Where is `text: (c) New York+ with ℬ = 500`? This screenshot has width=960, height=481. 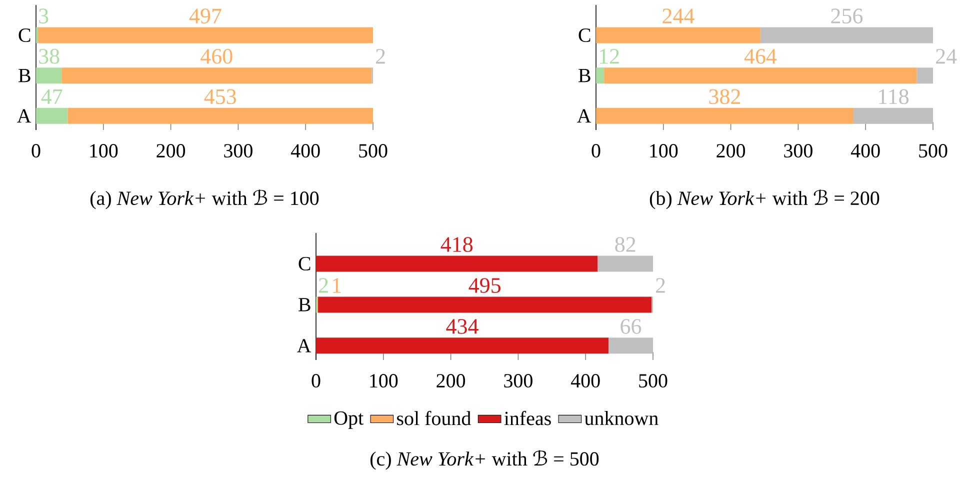 text: (c) New York+ with ℬ = 500 is located at coordinates (484, 460).